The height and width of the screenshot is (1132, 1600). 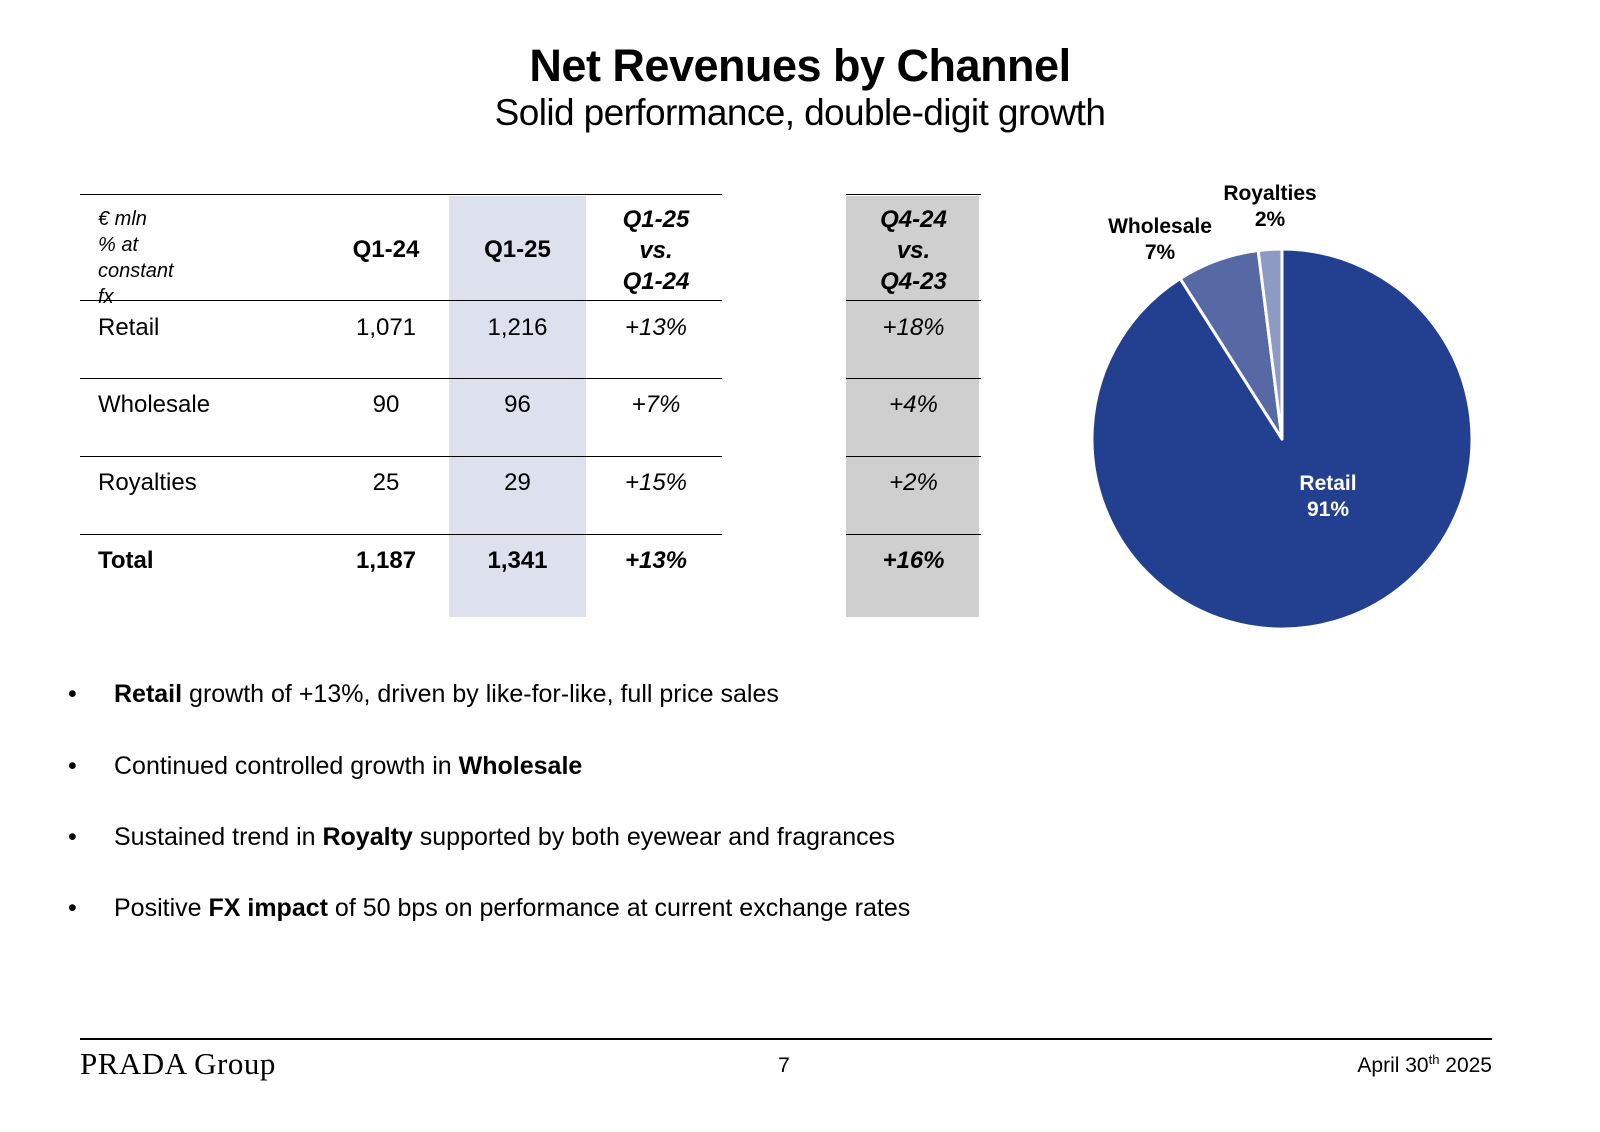 I want to click on bullet-text-pre: Sustained trend in, so click(x=218, y=837).